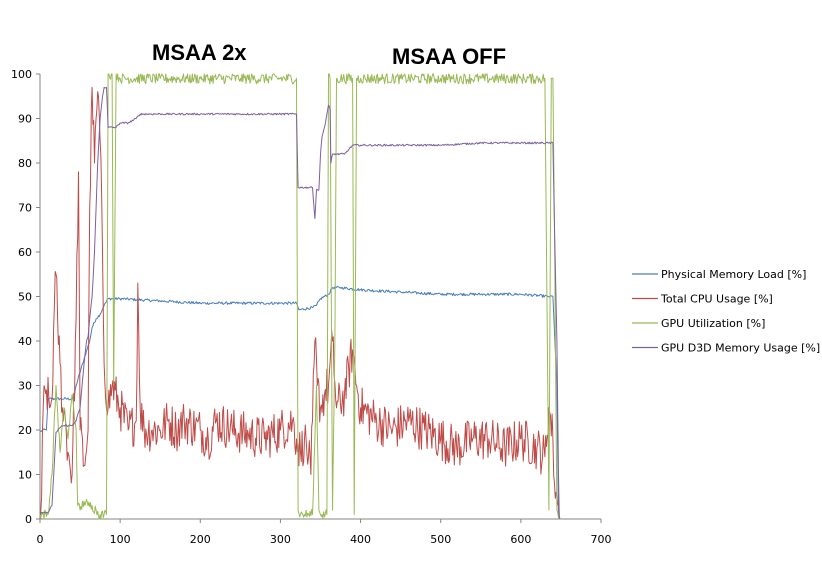  I want to click on legend-label-gpu-utilization: GPU Utilization [%], so click(713, 323).